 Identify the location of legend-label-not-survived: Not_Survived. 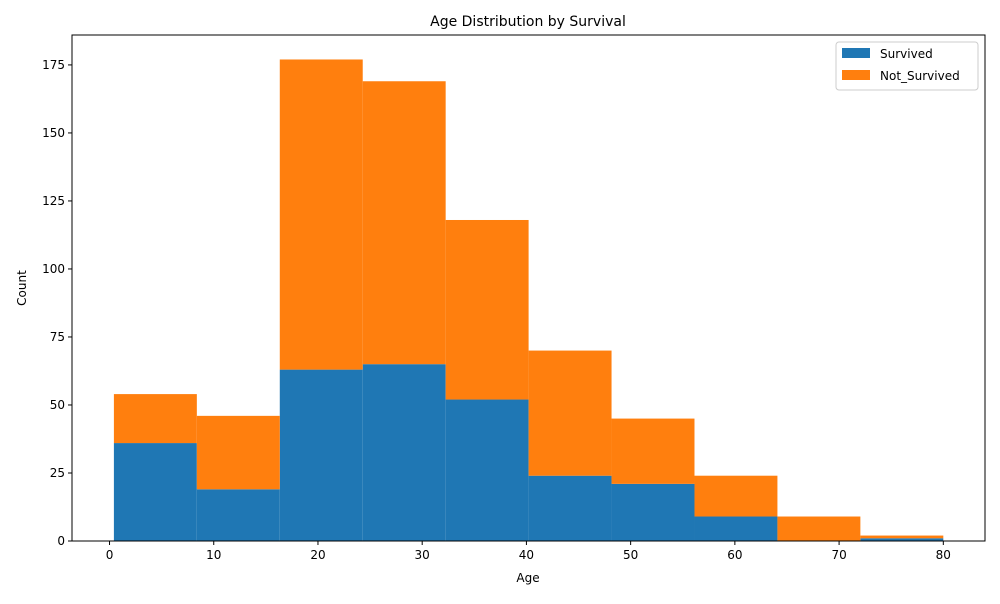
(920, 76).